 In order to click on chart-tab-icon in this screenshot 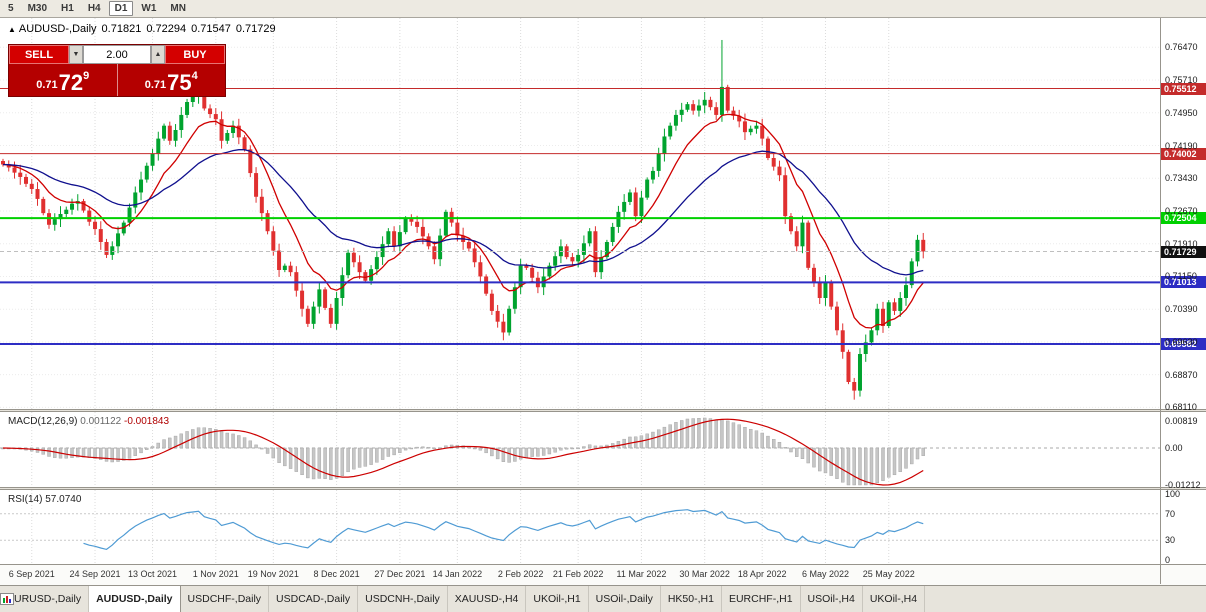, I will do `click(7, 599)`.